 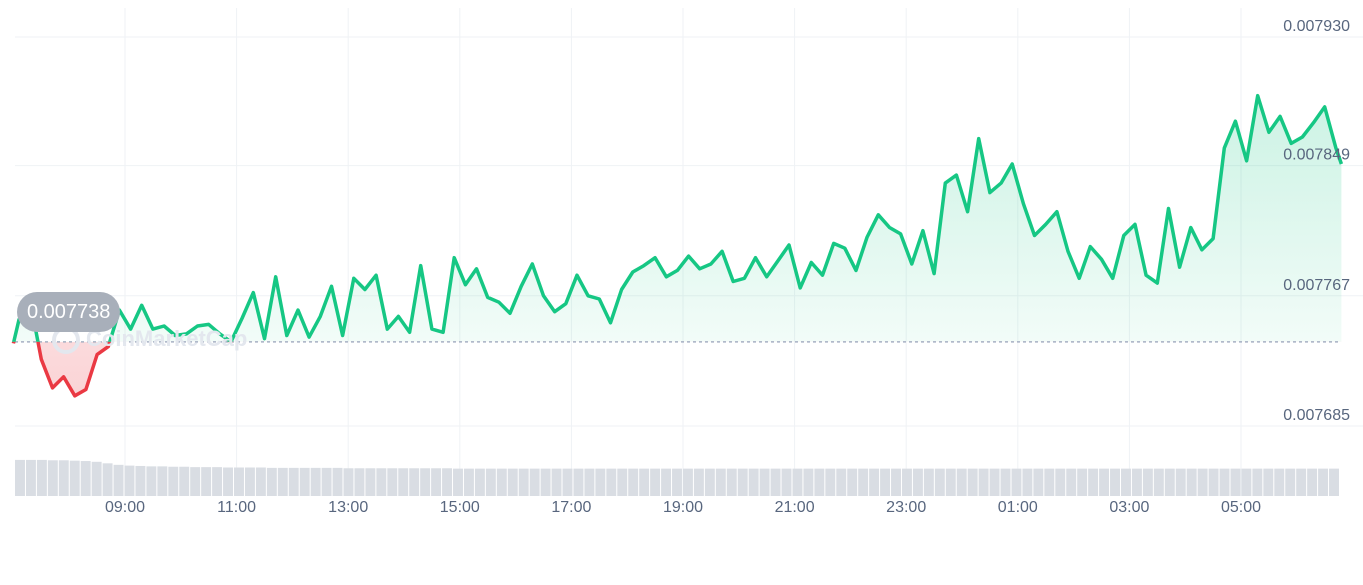 I want to click on volume-bars, so click(x=677, y=477).